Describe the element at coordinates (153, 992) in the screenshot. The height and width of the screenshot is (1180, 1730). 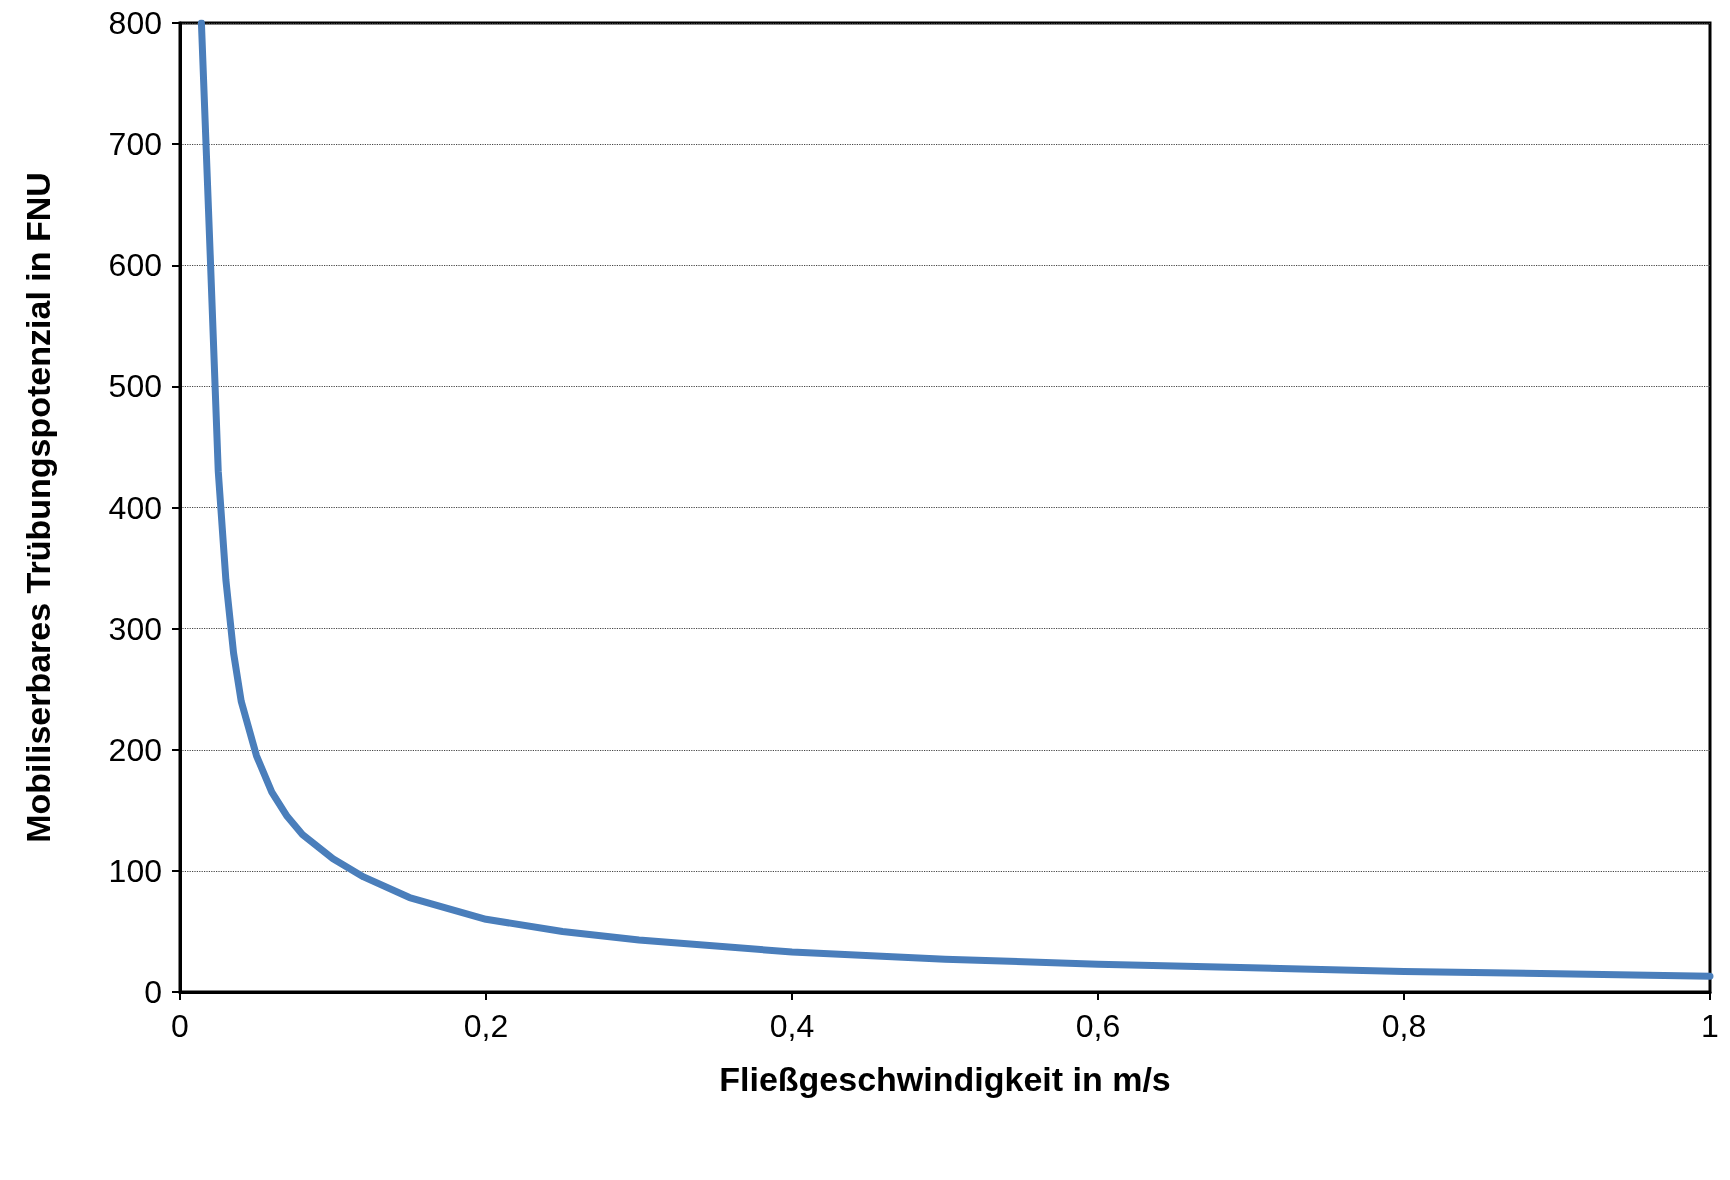
I see `y-tick-label: 0` at that location.